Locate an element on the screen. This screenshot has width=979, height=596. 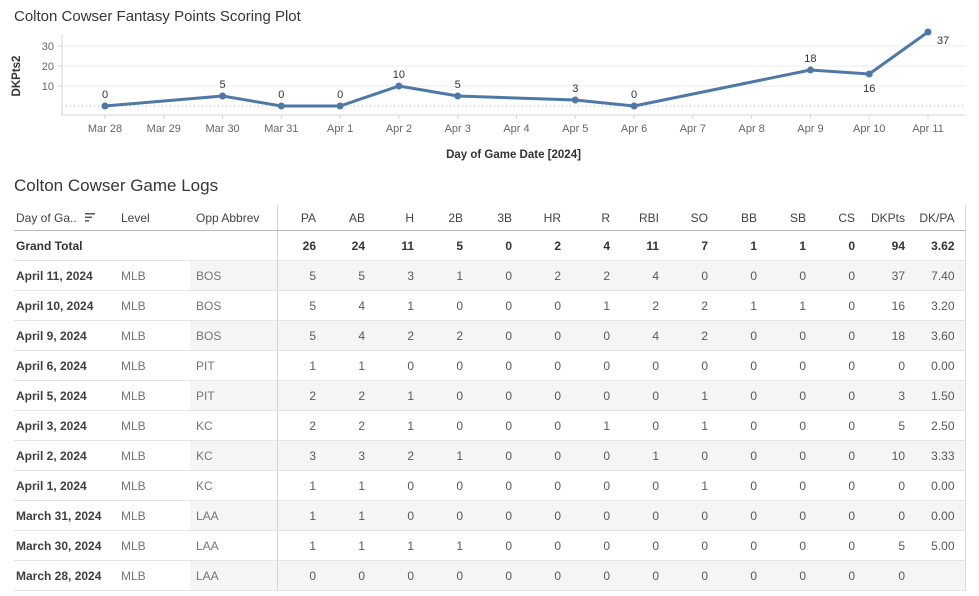
cell-opp is located at coordinates (233, 245).